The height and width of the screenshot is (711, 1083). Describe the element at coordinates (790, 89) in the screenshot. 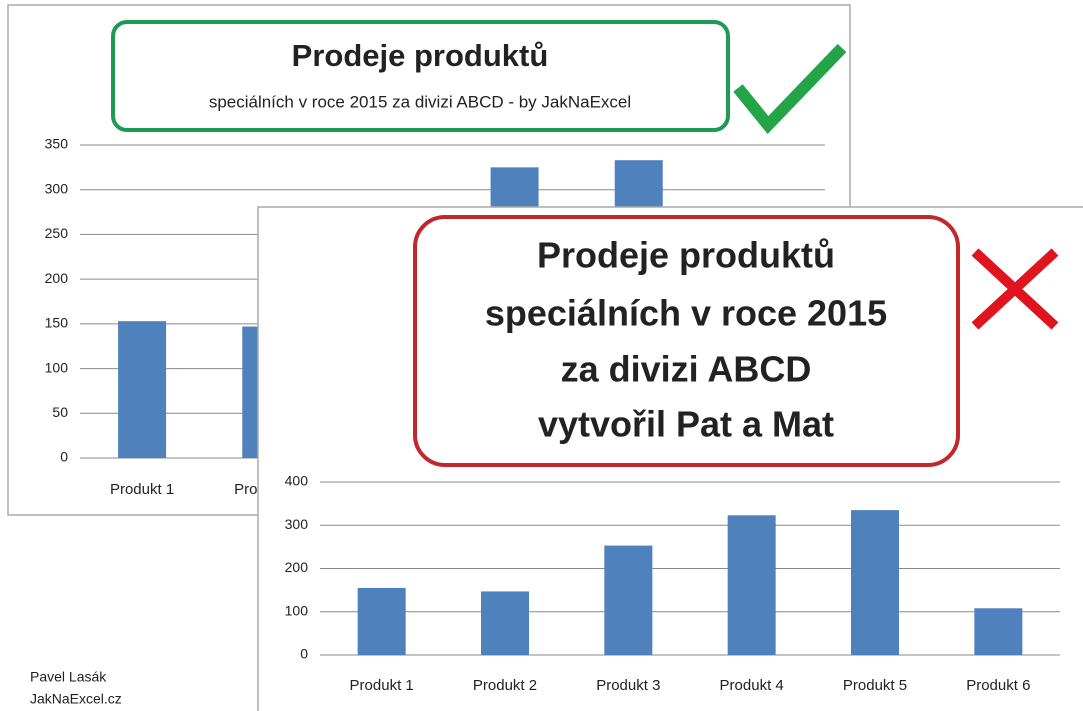

I see `check-icon` at that location.